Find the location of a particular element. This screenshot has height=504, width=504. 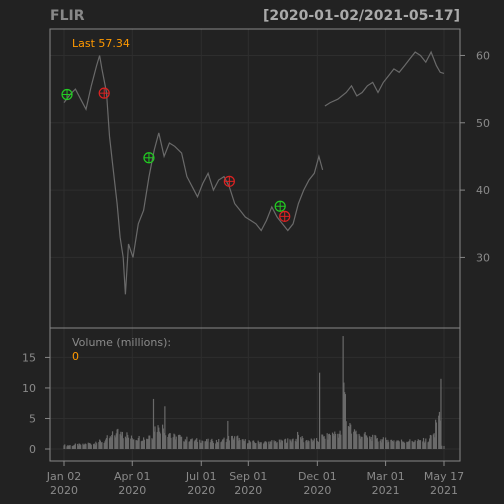

volume-label: Volume (millions): is located at coordinates (121, 342).